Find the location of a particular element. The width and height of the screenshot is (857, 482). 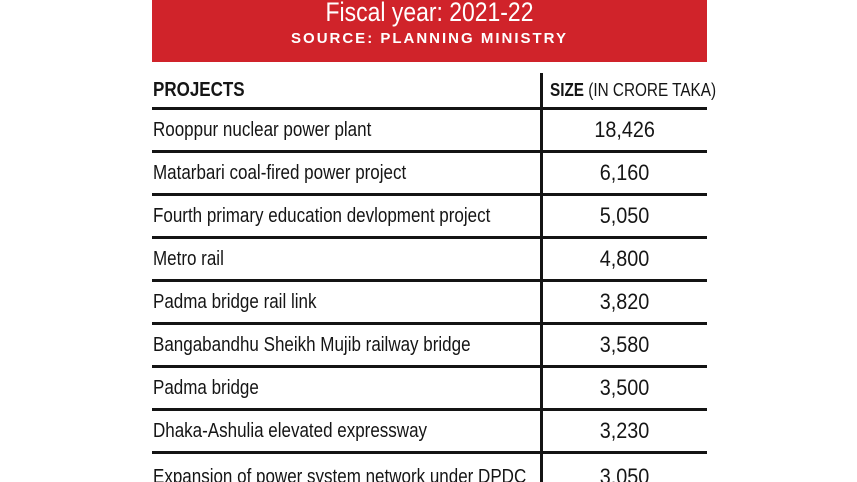

project-name-cell: Matarbari coal-fired power project is located at coordinates (347, 173).